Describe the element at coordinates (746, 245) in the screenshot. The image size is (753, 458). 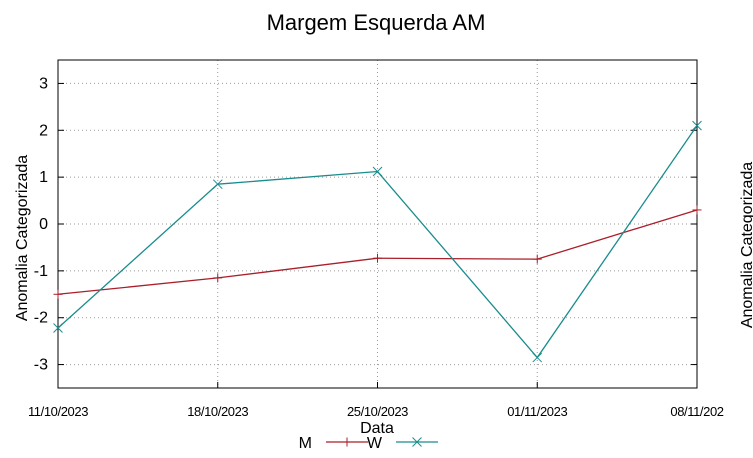
I see `right-y-axis-label: Anomalia Categorizada` at that location.